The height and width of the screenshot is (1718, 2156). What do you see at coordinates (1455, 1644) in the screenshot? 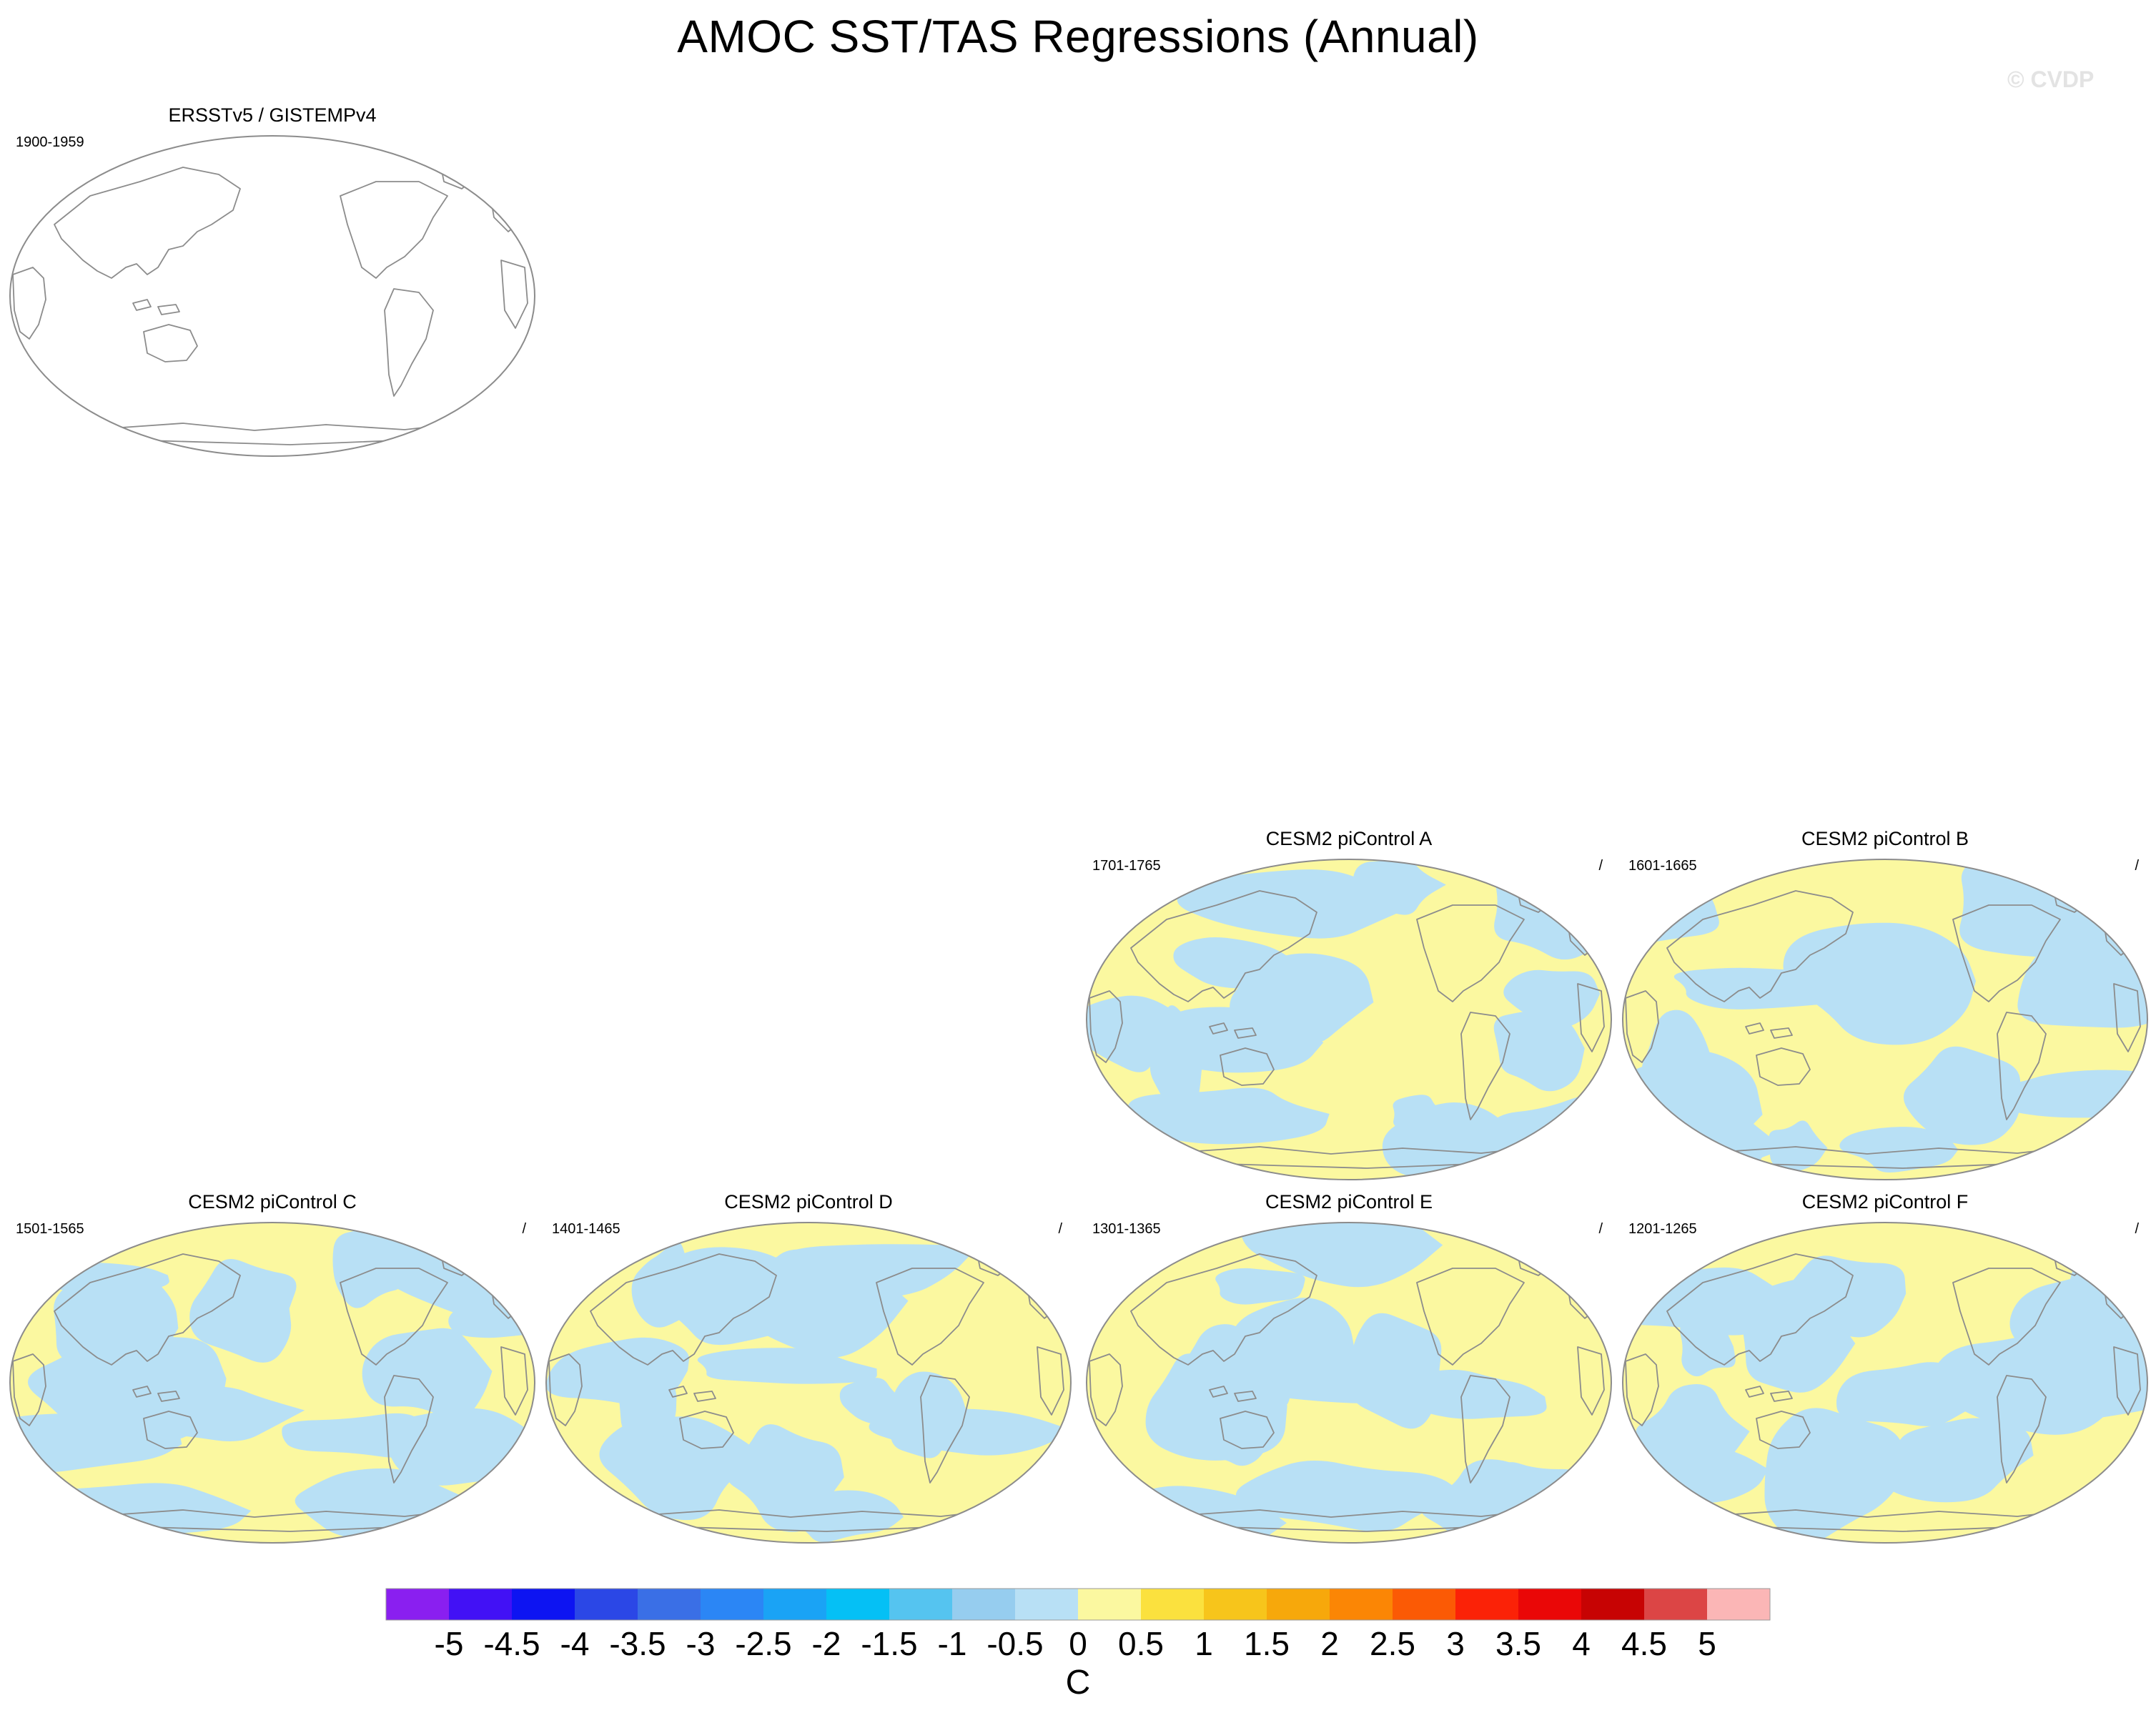
I see `colorbar-tick-label: 3` at bounding box center [1455, 1644].